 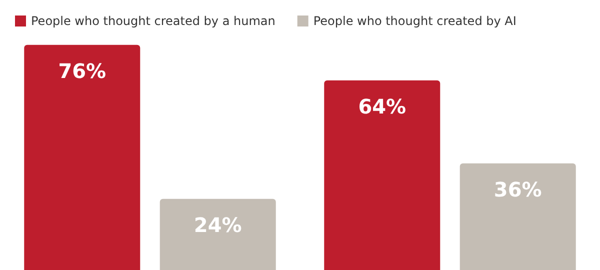 What do you see at coordinates (518, 189) in the screenshot?
I see `data-label: 36%` at bounding box center [518, 189].